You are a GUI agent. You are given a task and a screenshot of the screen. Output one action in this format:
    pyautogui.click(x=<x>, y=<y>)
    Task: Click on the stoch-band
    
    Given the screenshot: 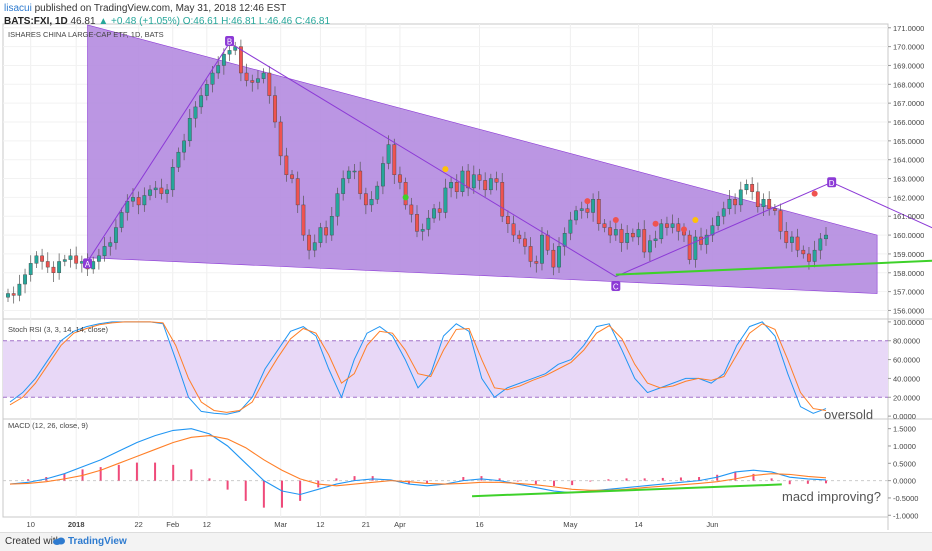 What is the action you would take?
    pyautogui.click(x=445, y=369)
    